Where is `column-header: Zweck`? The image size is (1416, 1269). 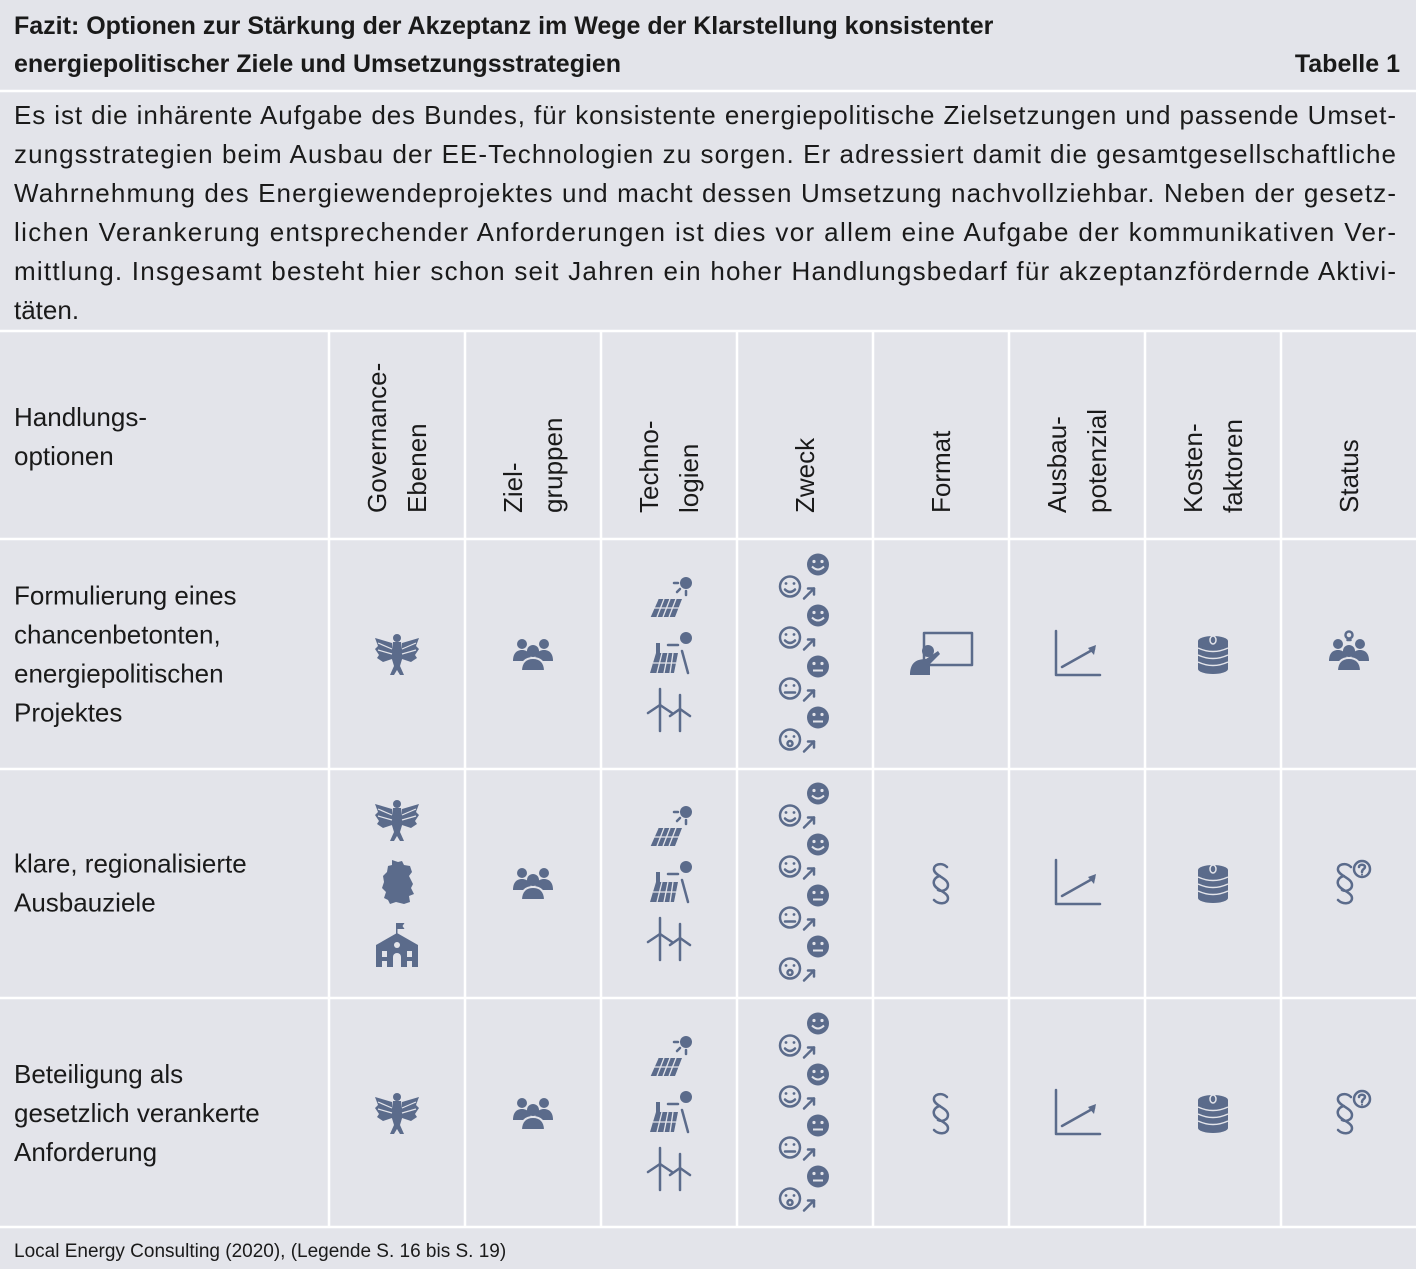 column-header: Zweck is located at coordinates (805, 475).